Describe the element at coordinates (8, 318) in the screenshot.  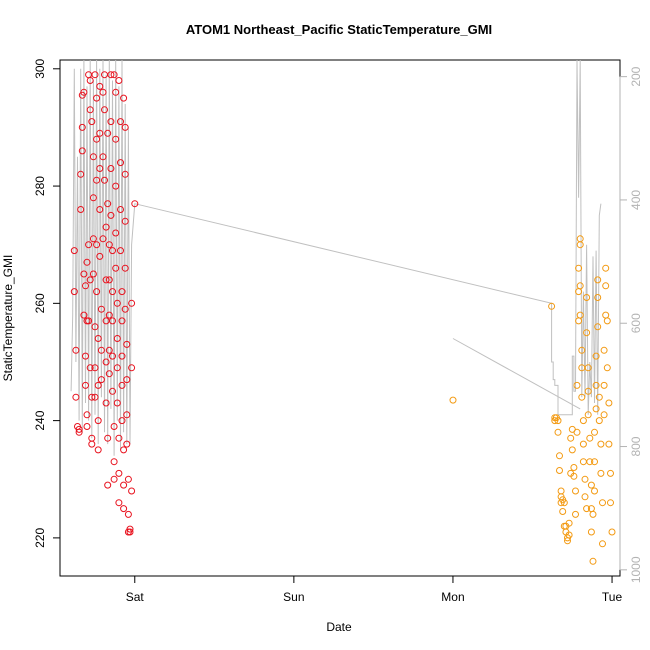
I see `y-axis-label: StaticTemperature_GMI` at that location.